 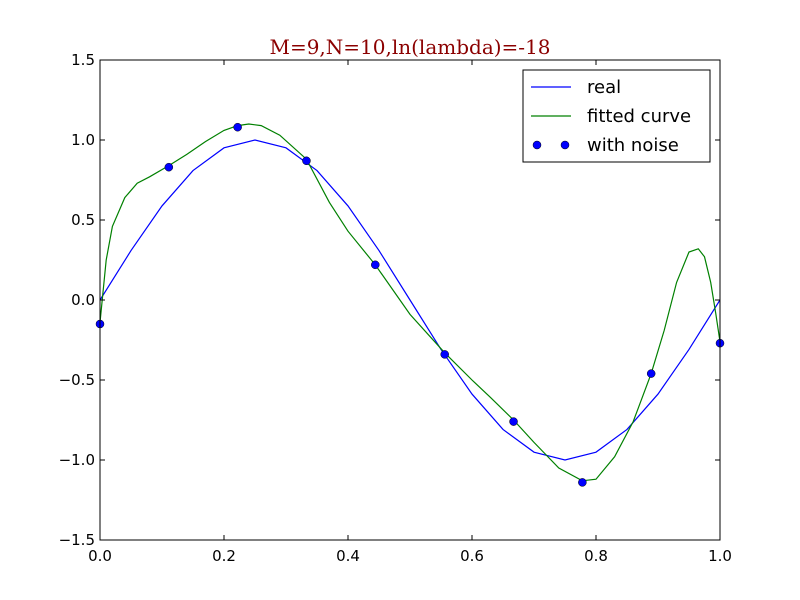 What do you see at coordinates (77, 540) in the screenshot?
I see `y-tick-label: −1.5` at bounding box center [77, 540].